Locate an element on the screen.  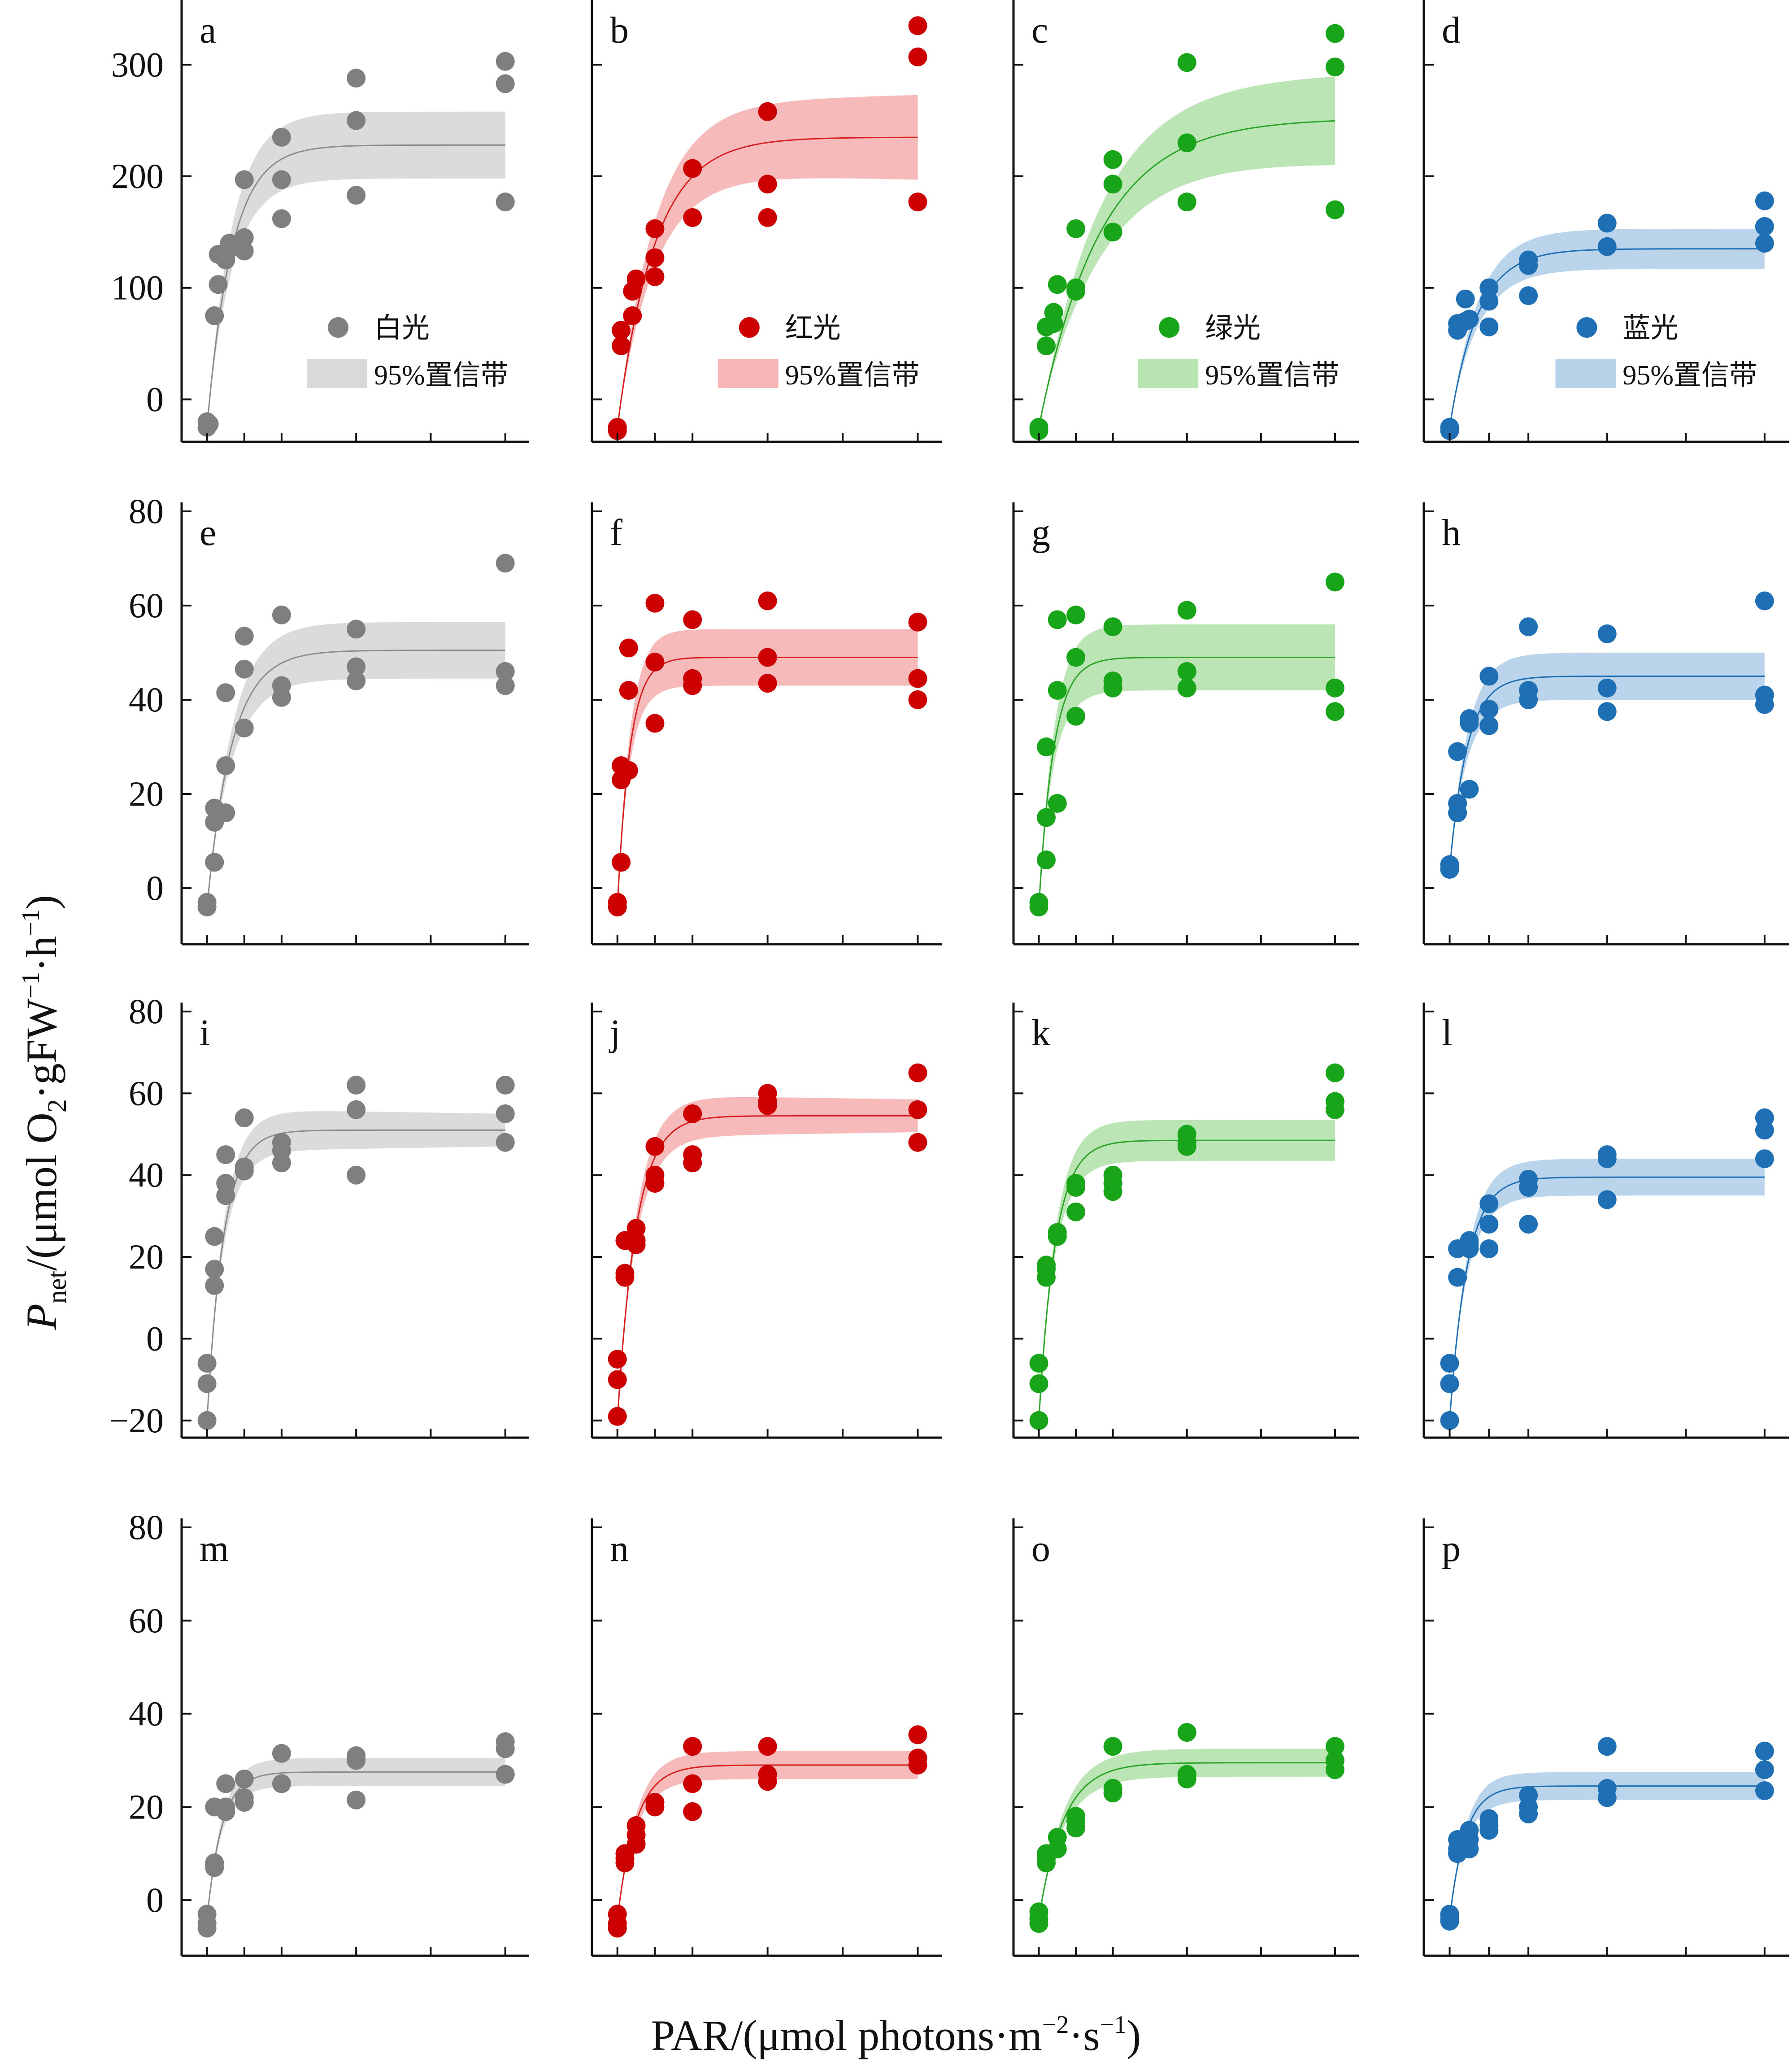
panel-letter: a is located at coordinates (208, 30).